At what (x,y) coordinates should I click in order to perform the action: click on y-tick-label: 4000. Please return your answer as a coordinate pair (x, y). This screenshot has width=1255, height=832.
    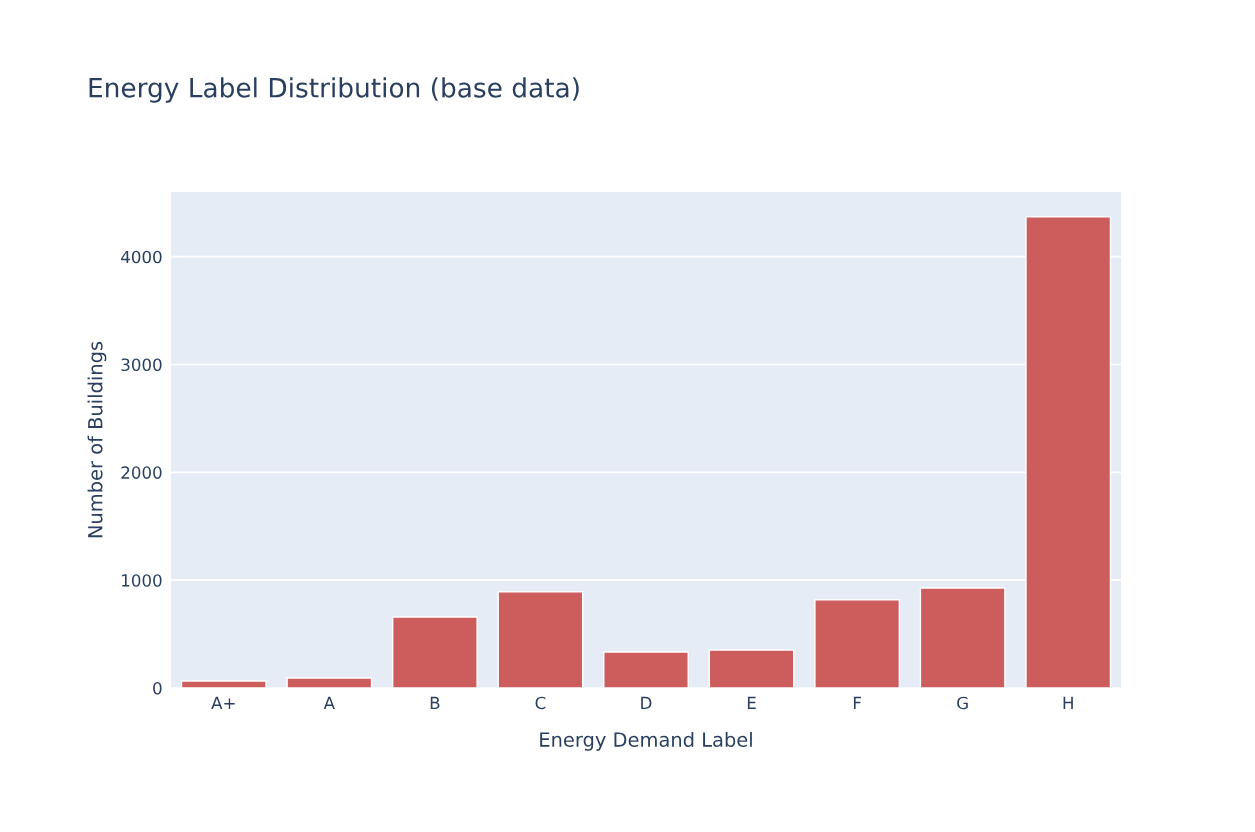
    Looking at the image, I should click on (141, 257).